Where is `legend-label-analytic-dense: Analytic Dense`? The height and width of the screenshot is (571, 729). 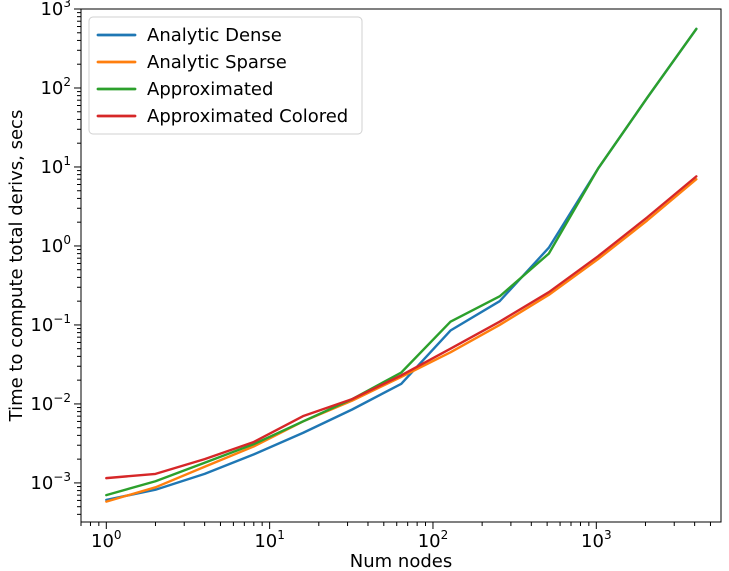 legend-label-analytic-dense: Analytic Dense is located at coordinates (214, 35).